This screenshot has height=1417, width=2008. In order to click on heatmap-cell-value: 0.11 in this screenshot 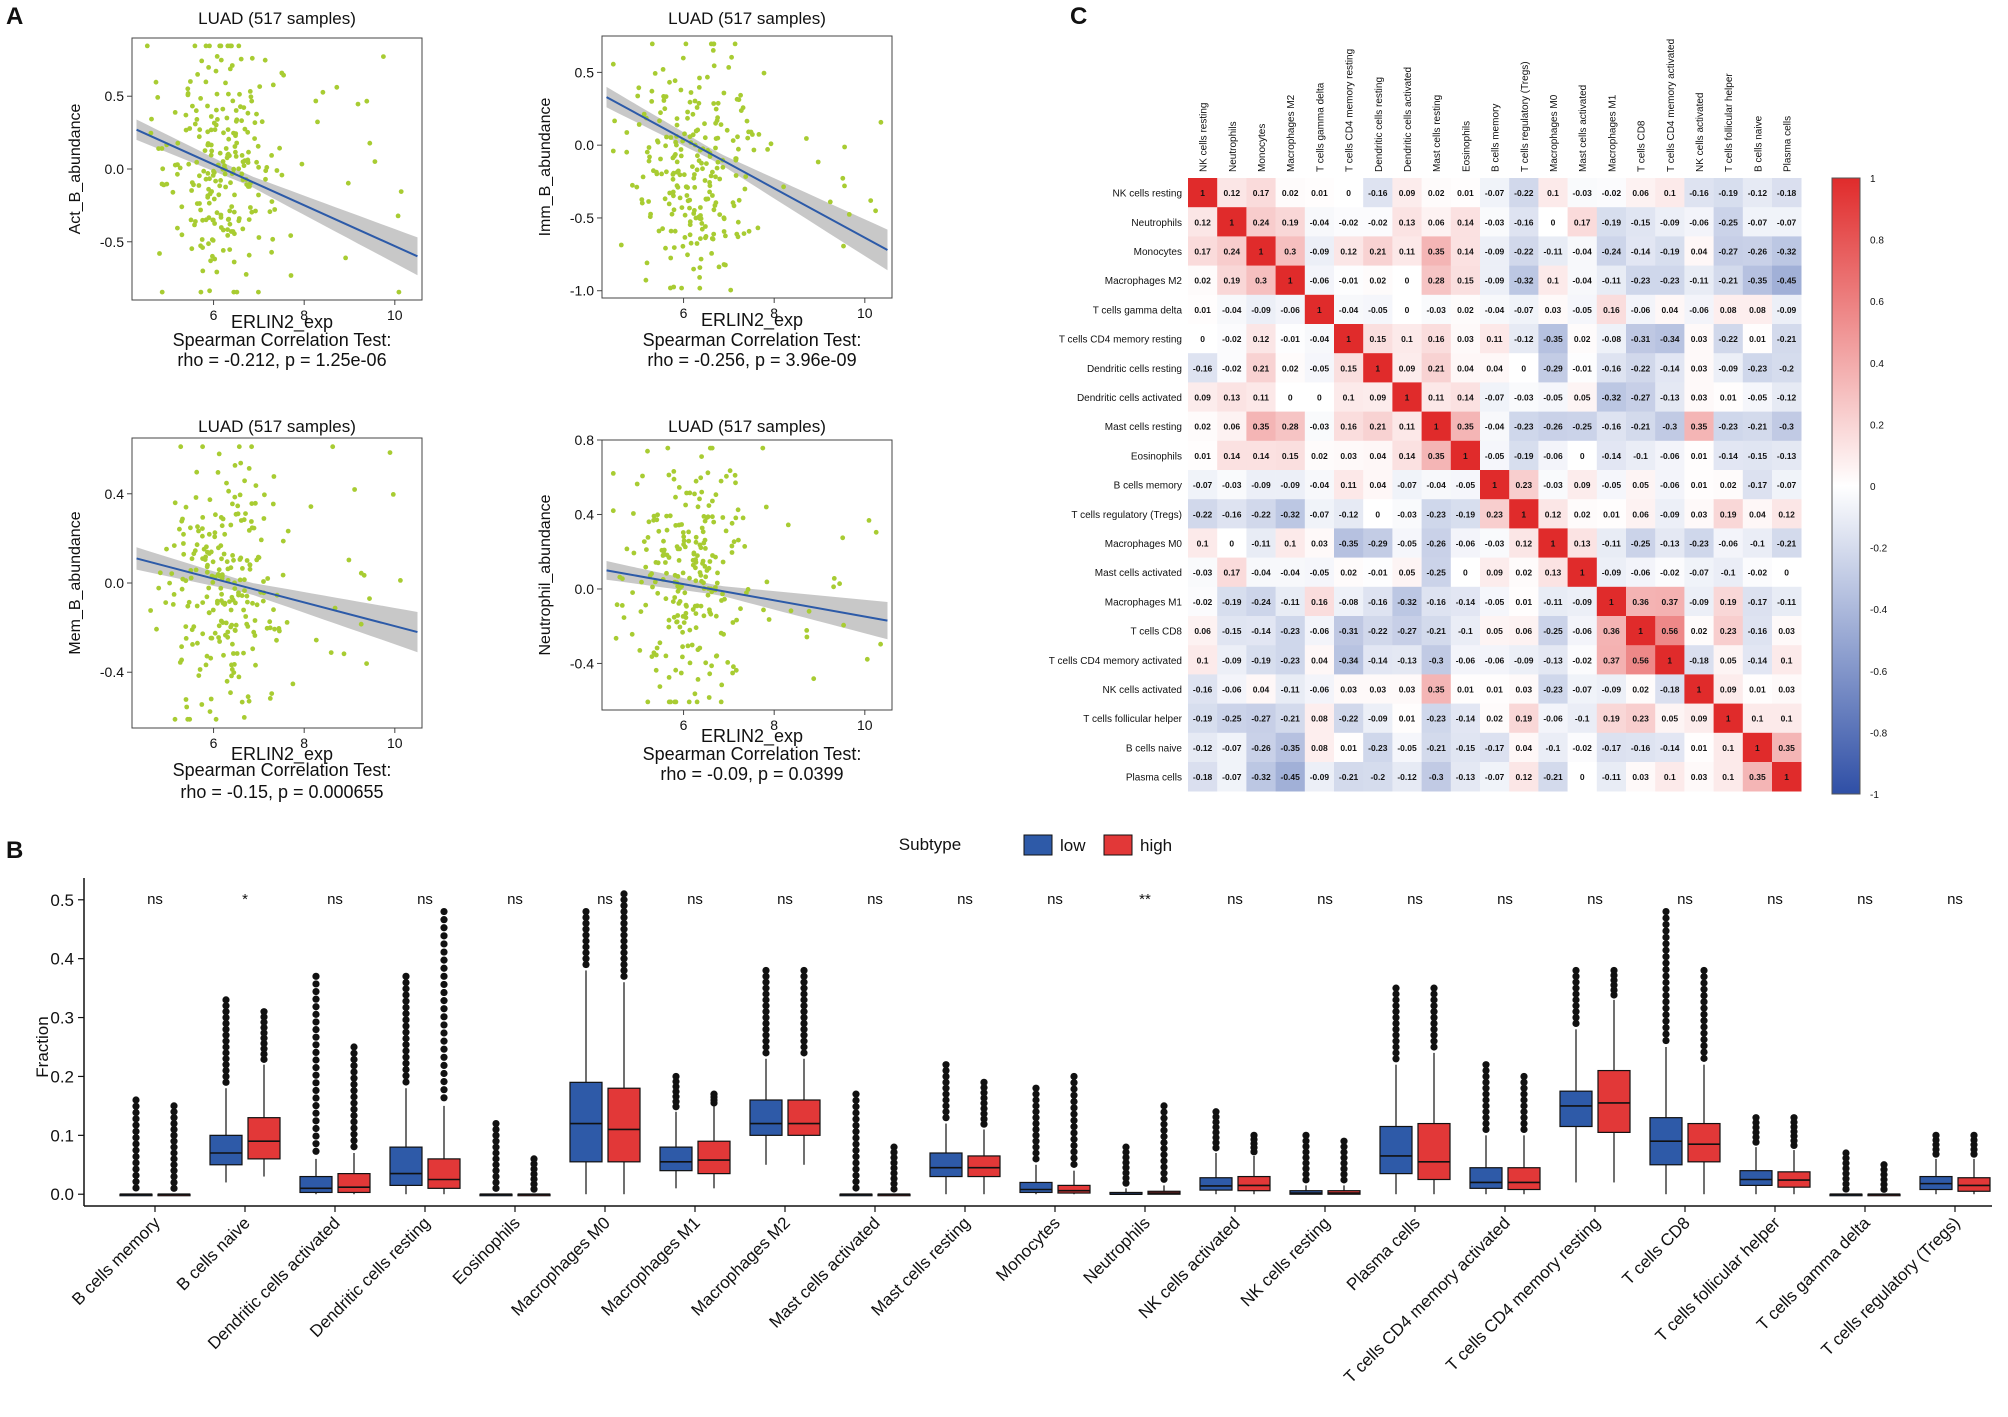, I will do `click(1407, 427)`.